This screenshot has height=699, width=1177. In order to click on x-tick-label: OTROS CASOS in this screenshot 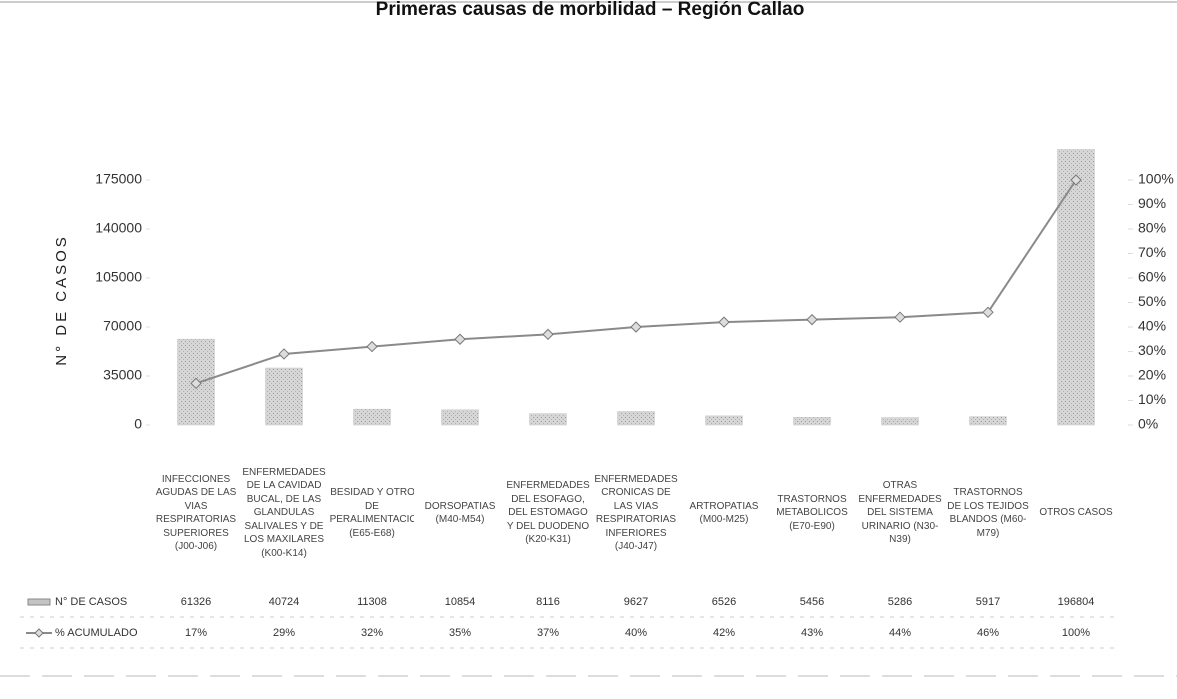, I will do `click(1076, 513)`.